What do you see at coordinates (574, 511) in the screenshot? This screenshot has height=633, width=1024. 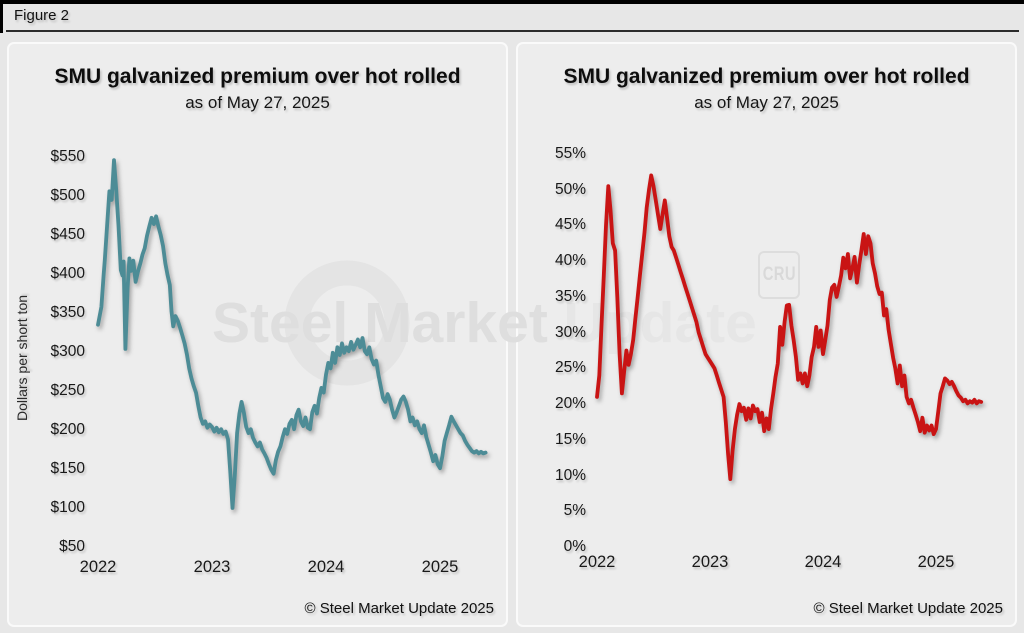 I see `y-tick-label: 5%` at bounding box center [574, 511].